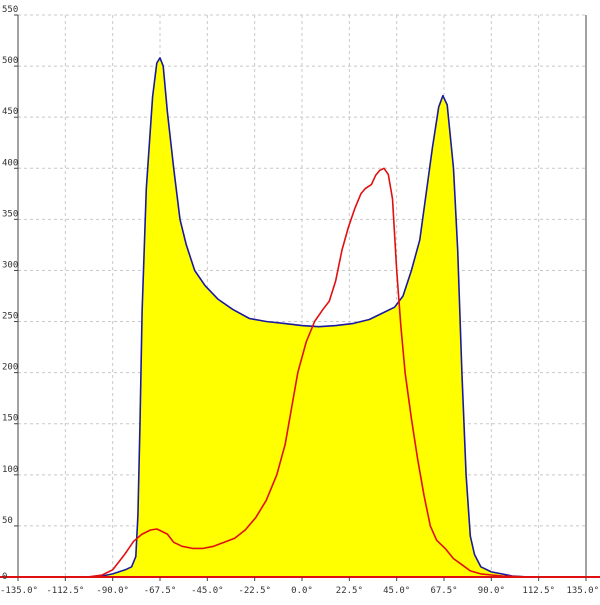 The height and width of the screenshot is (605, 600). What do you see at coordinates (10, 368) in the screenshot?
I see `y-tick-label: 200` at bounding box center [10, 368].